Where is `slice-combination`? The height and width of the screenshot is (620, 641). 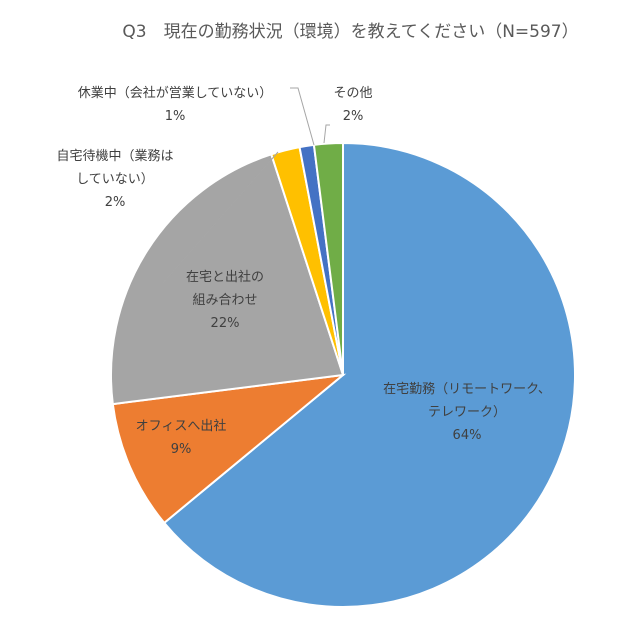
slice-combination is located at coordinates (227, 279).